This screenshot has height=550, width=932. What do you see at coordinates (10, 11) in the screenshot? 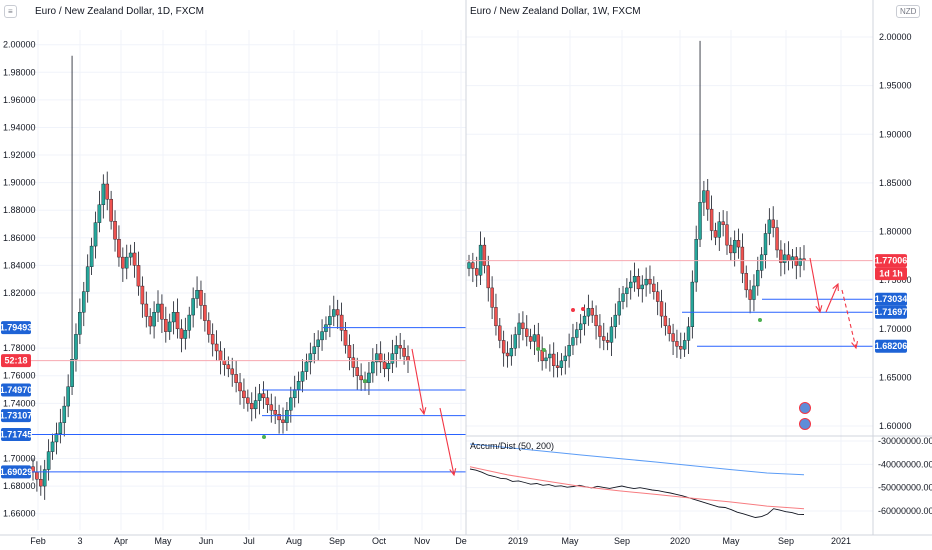
I see `left-settings-badge: ≡` at bounding box center [10, 11].